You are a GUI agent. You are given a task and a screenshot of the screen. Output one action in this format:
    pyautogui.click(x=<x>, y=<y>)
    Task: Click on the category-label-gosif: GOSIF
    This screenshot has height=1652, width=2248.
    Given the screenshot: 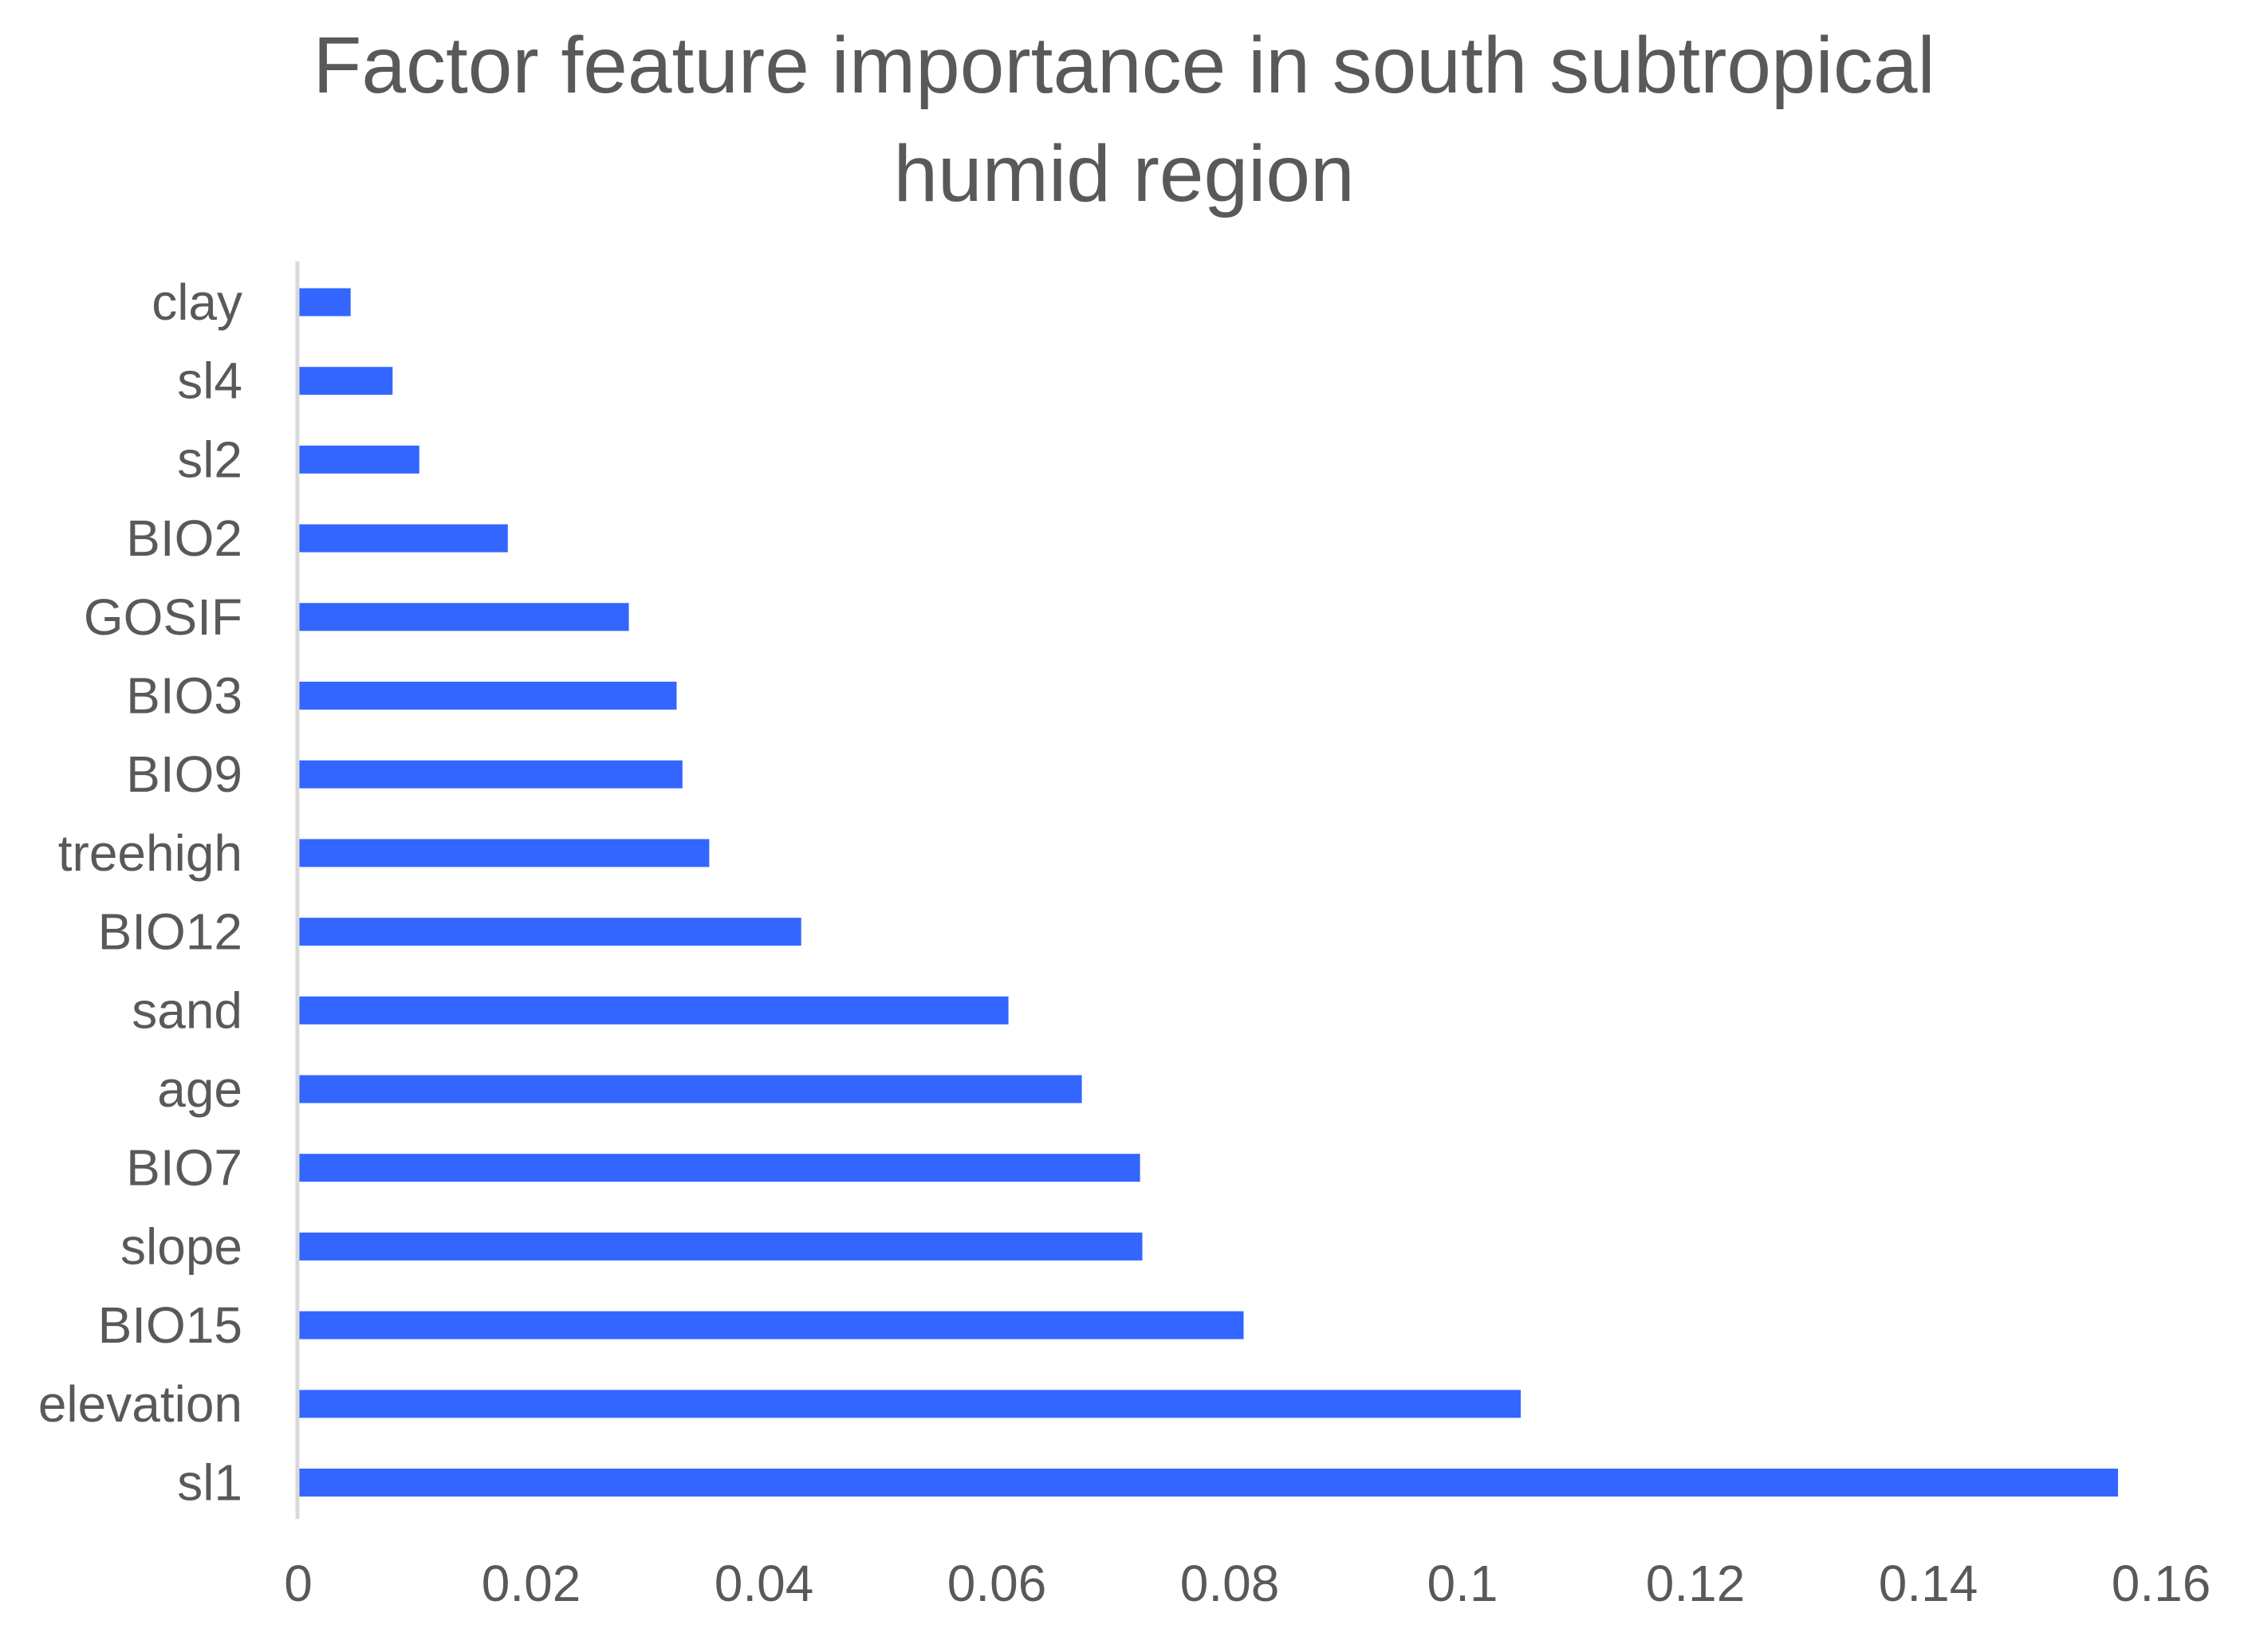 What is the action you would take?
    pyautogui.click(x=163, y=617)
    